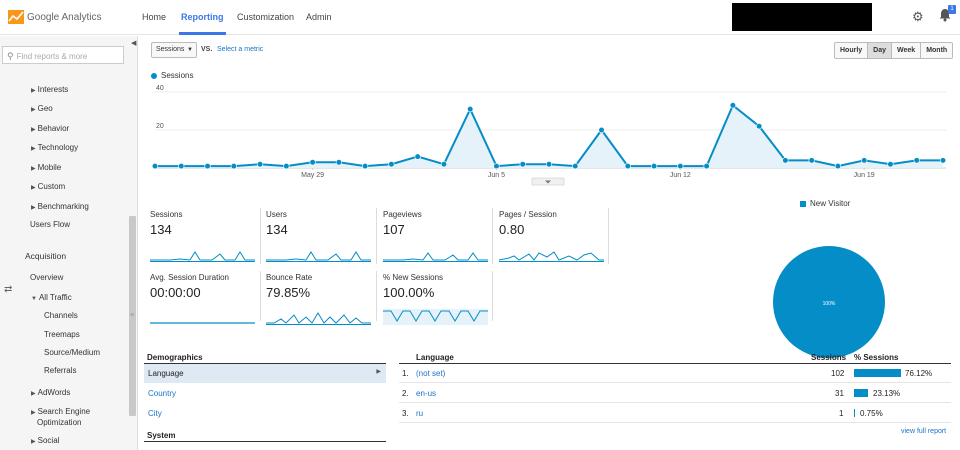  Describe the element at coordinates (240, 49) in the screenshot. I see `select-a-metric-link: Select a metric` at that location.